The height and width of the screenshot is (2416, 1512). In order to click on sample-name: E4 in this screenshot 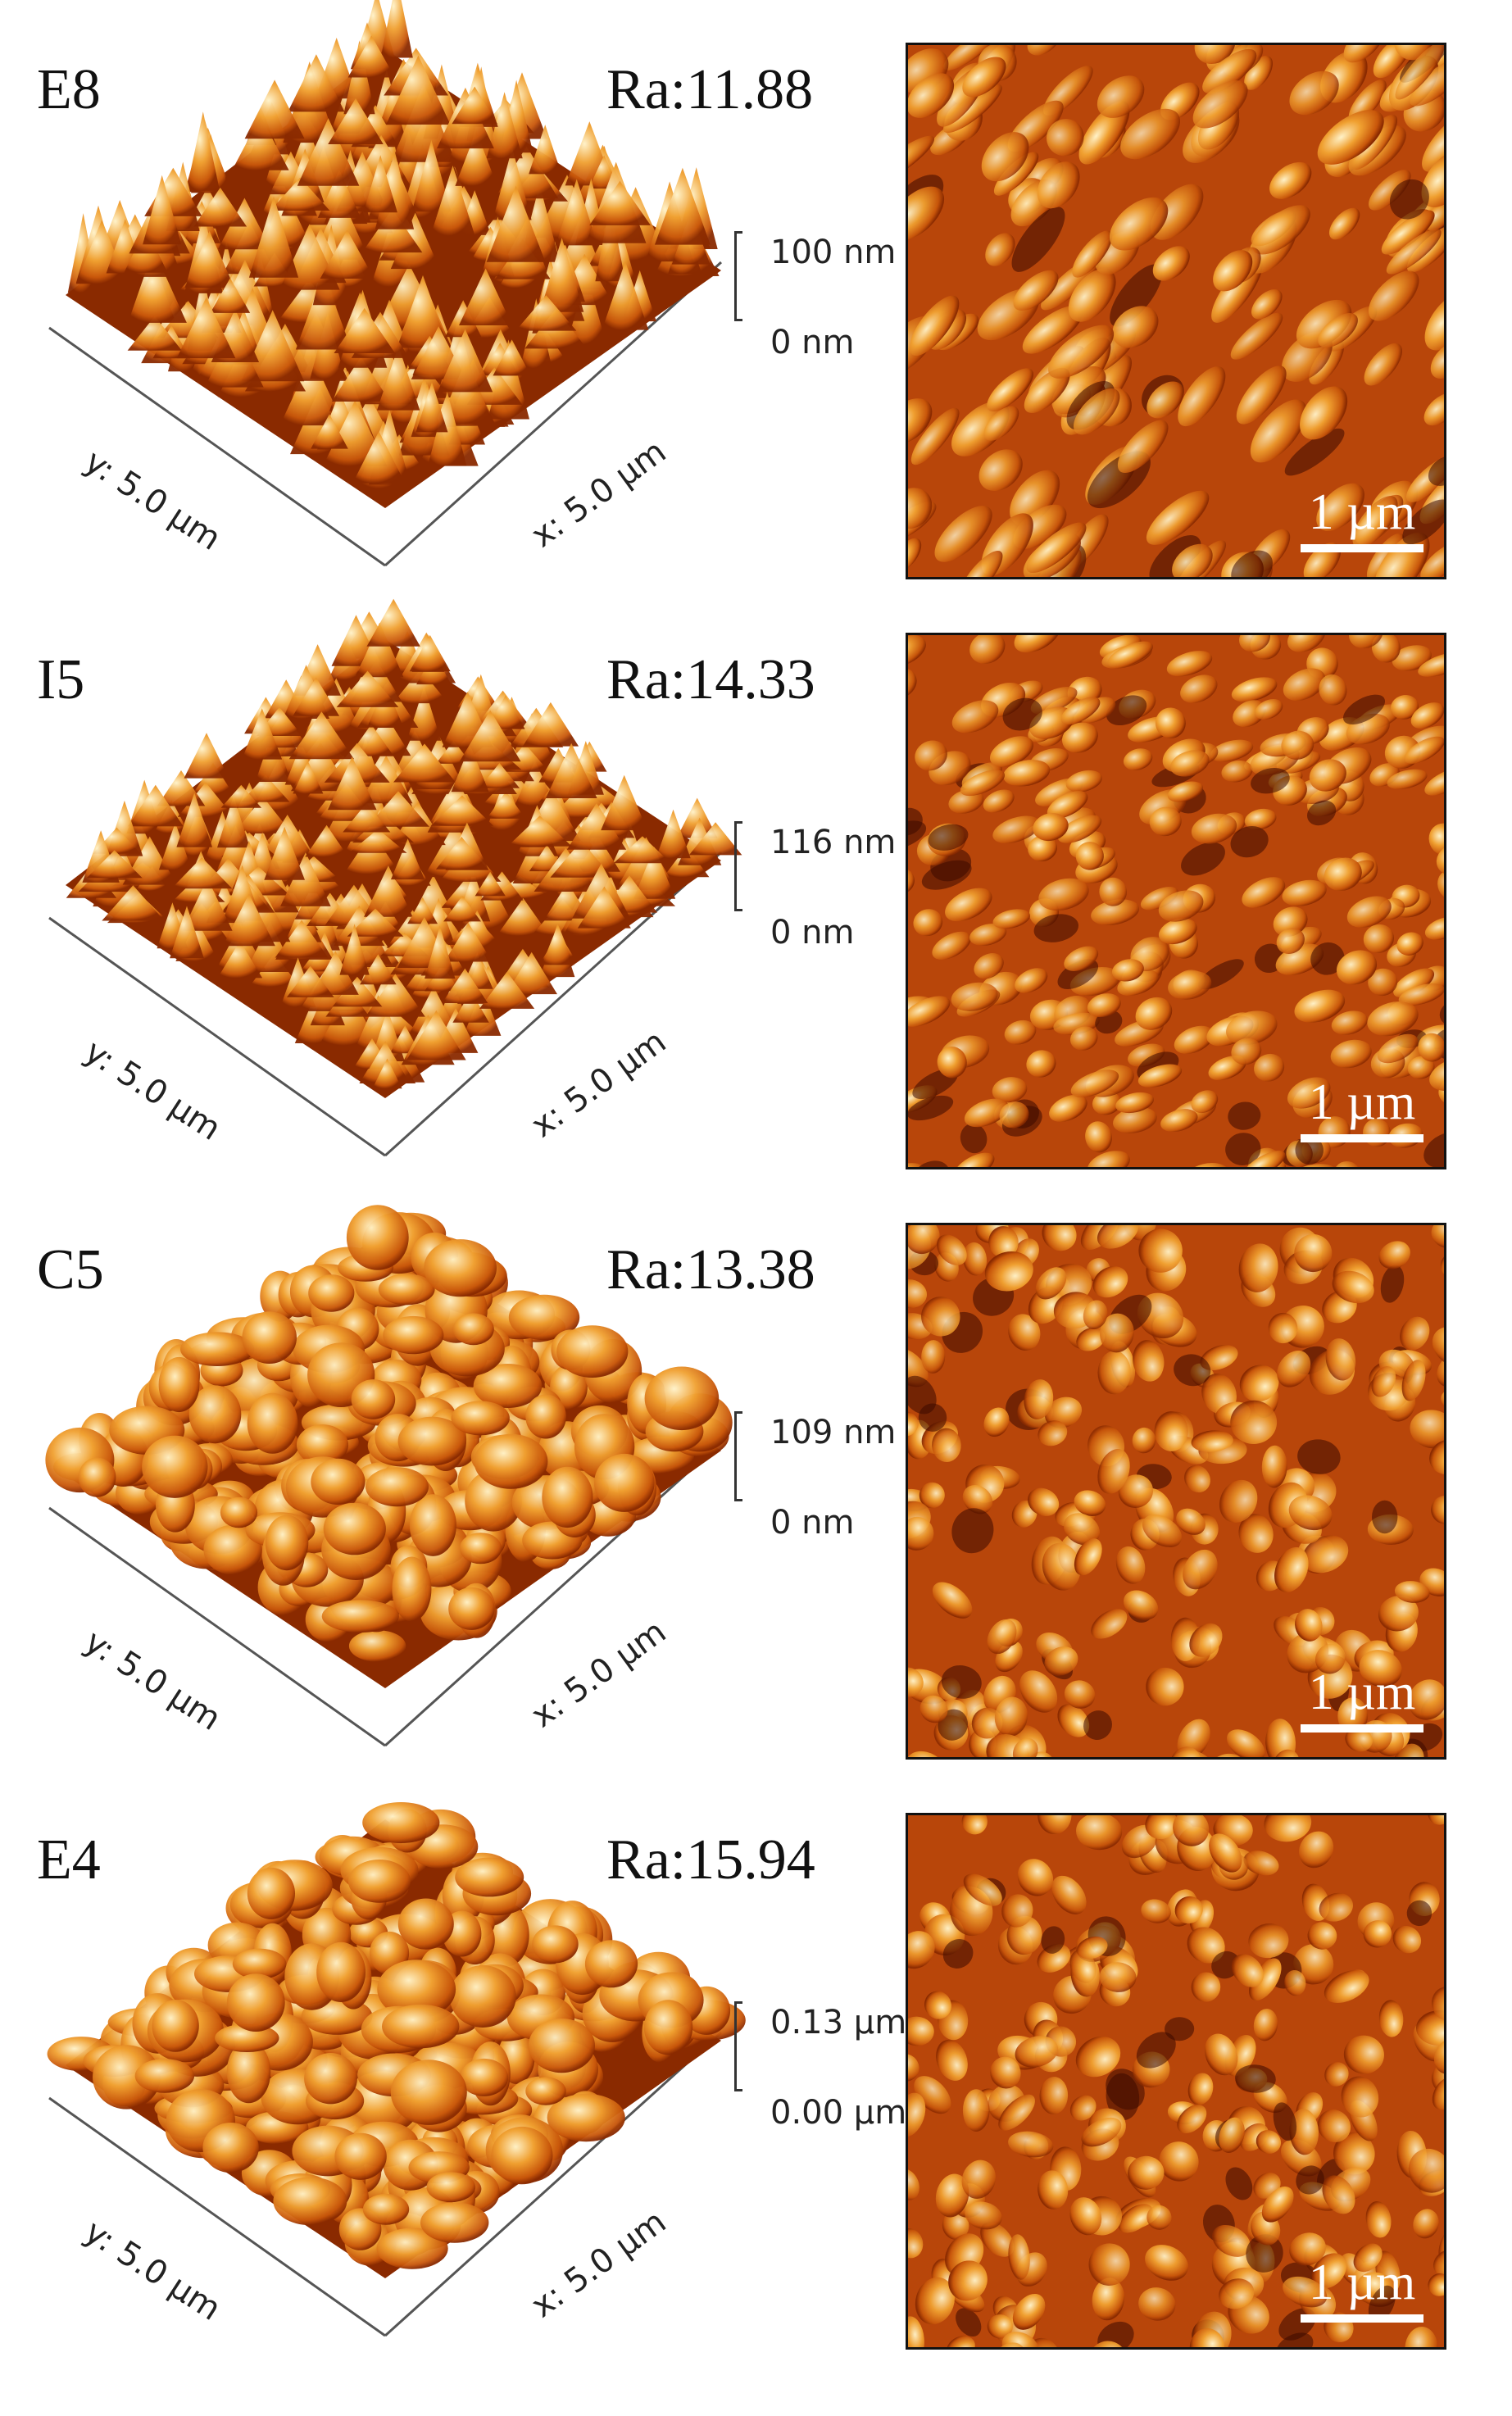, I will do `click(69, 1860)`.